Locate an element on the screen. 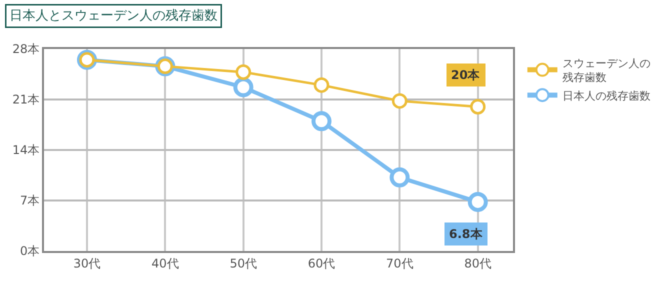 The image size is (667, 282). y-tick-label: 28本 is located at coordinates (26, 49).